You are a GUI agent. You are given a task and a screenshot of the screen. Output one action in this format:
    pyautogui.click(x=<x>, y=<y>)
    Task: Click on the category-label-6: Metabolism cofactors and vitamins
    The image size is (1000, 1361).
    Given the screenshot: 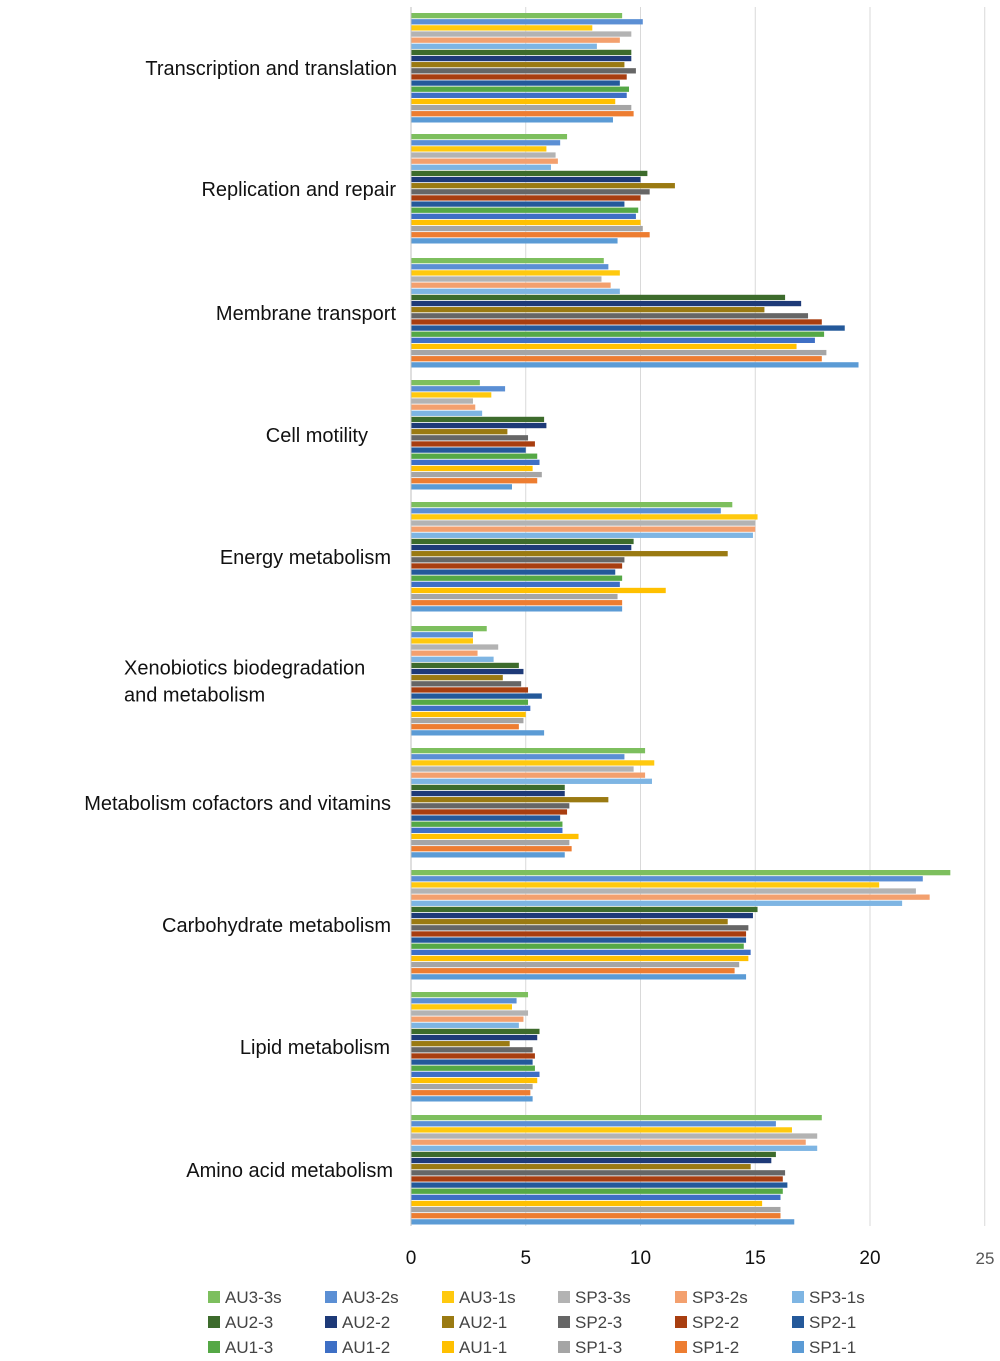 What is the action you would take?
    pyautogui.click(x=237, y=804)
    